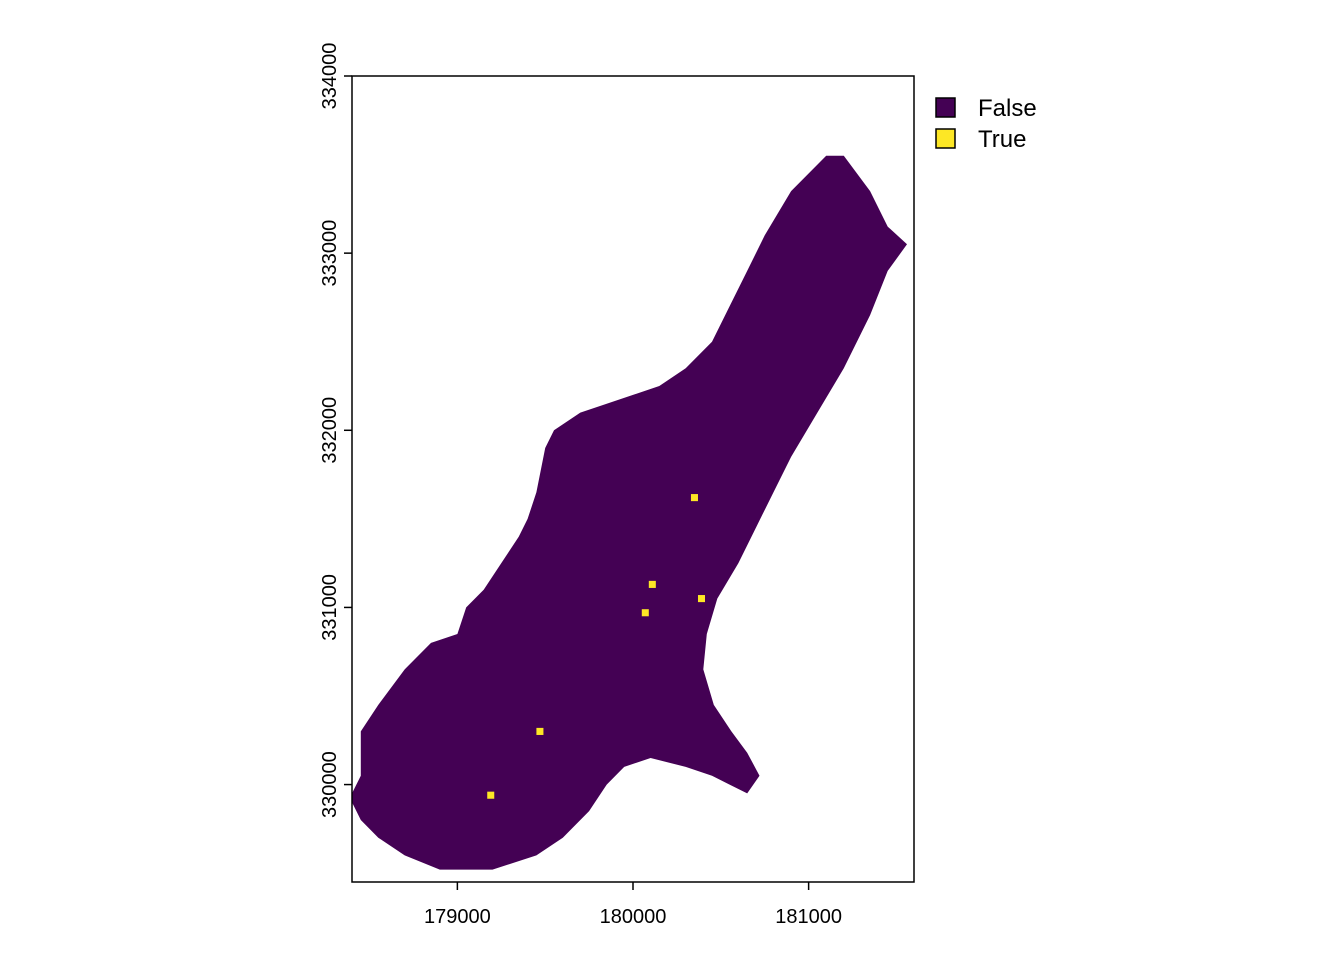  What do you see at coordinates (1002, 139) in the screenshot?
I see `legend-label-true: True` at bounding box center [1002, 139].